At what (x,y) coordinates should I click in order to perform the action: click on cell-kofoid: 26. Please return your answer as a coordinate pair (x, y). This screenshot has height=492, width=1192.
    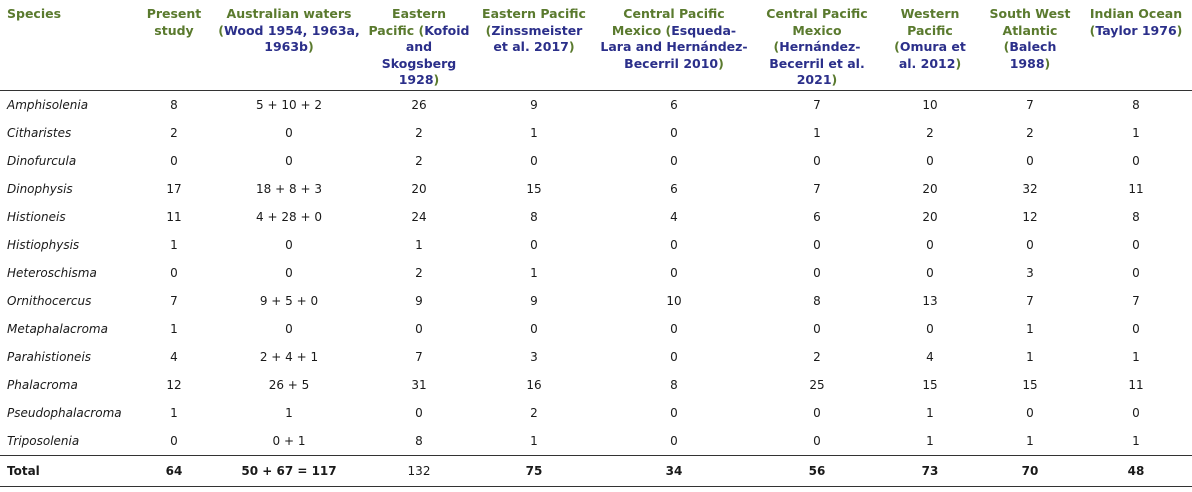
    Looking at the image, I should click on (419, 104).